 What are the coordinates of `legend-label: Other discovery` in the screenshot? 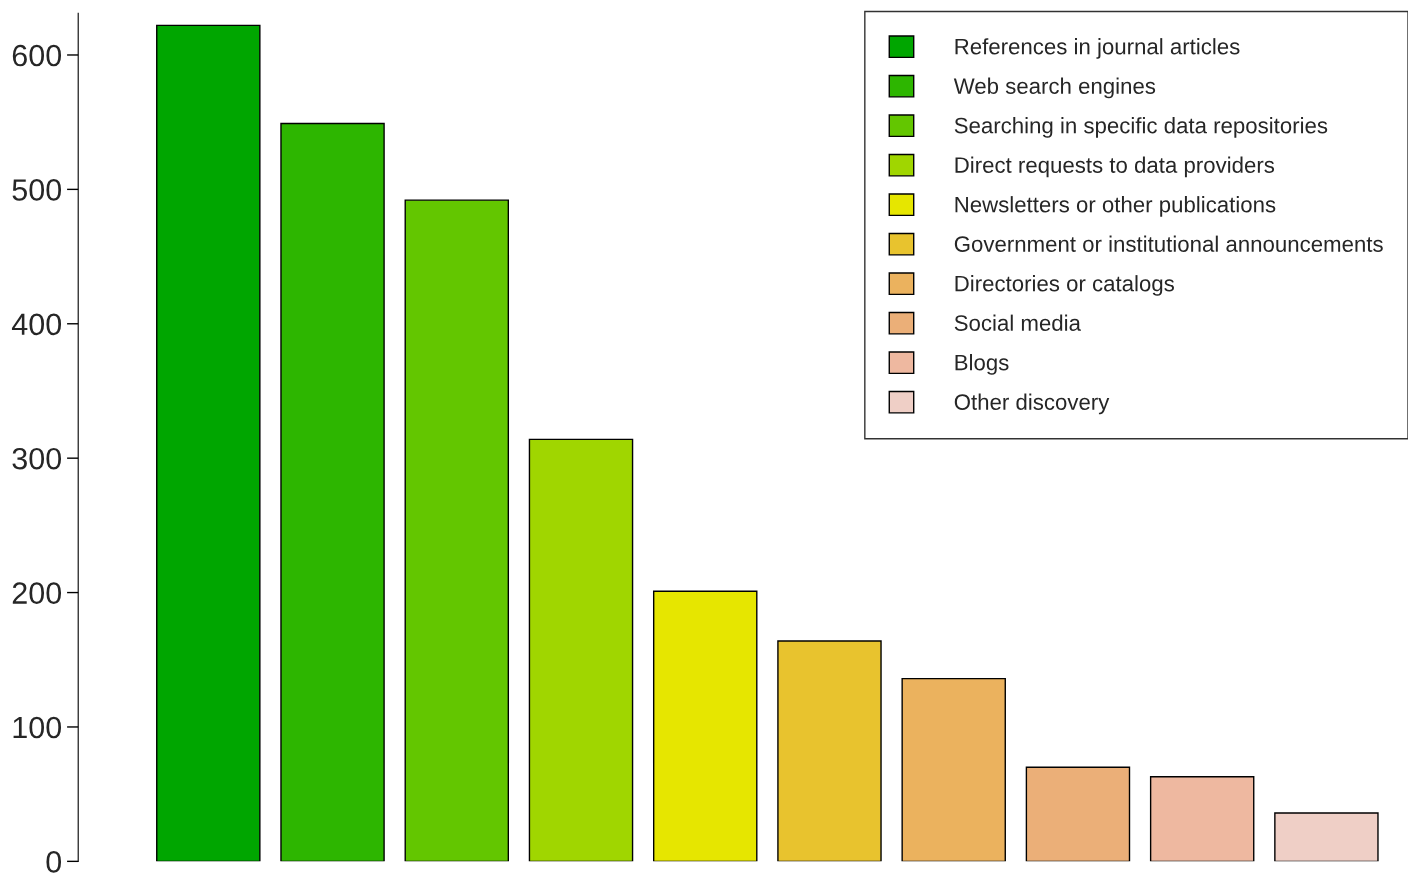 It's located at (1032, 404).